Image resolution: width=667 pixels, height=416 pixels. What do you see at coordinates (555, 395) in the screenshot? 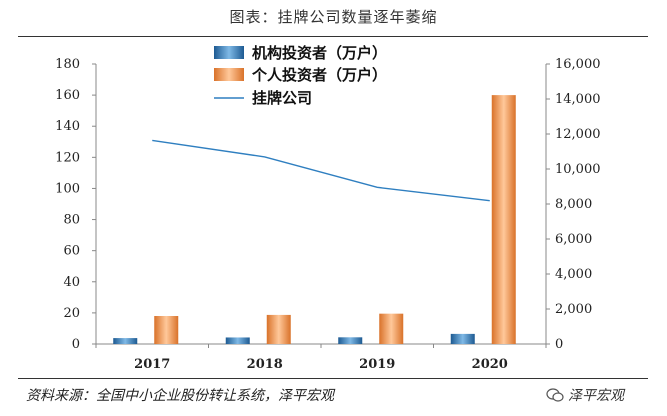
I see `wechat-icon` at bounding box center [555, 395].